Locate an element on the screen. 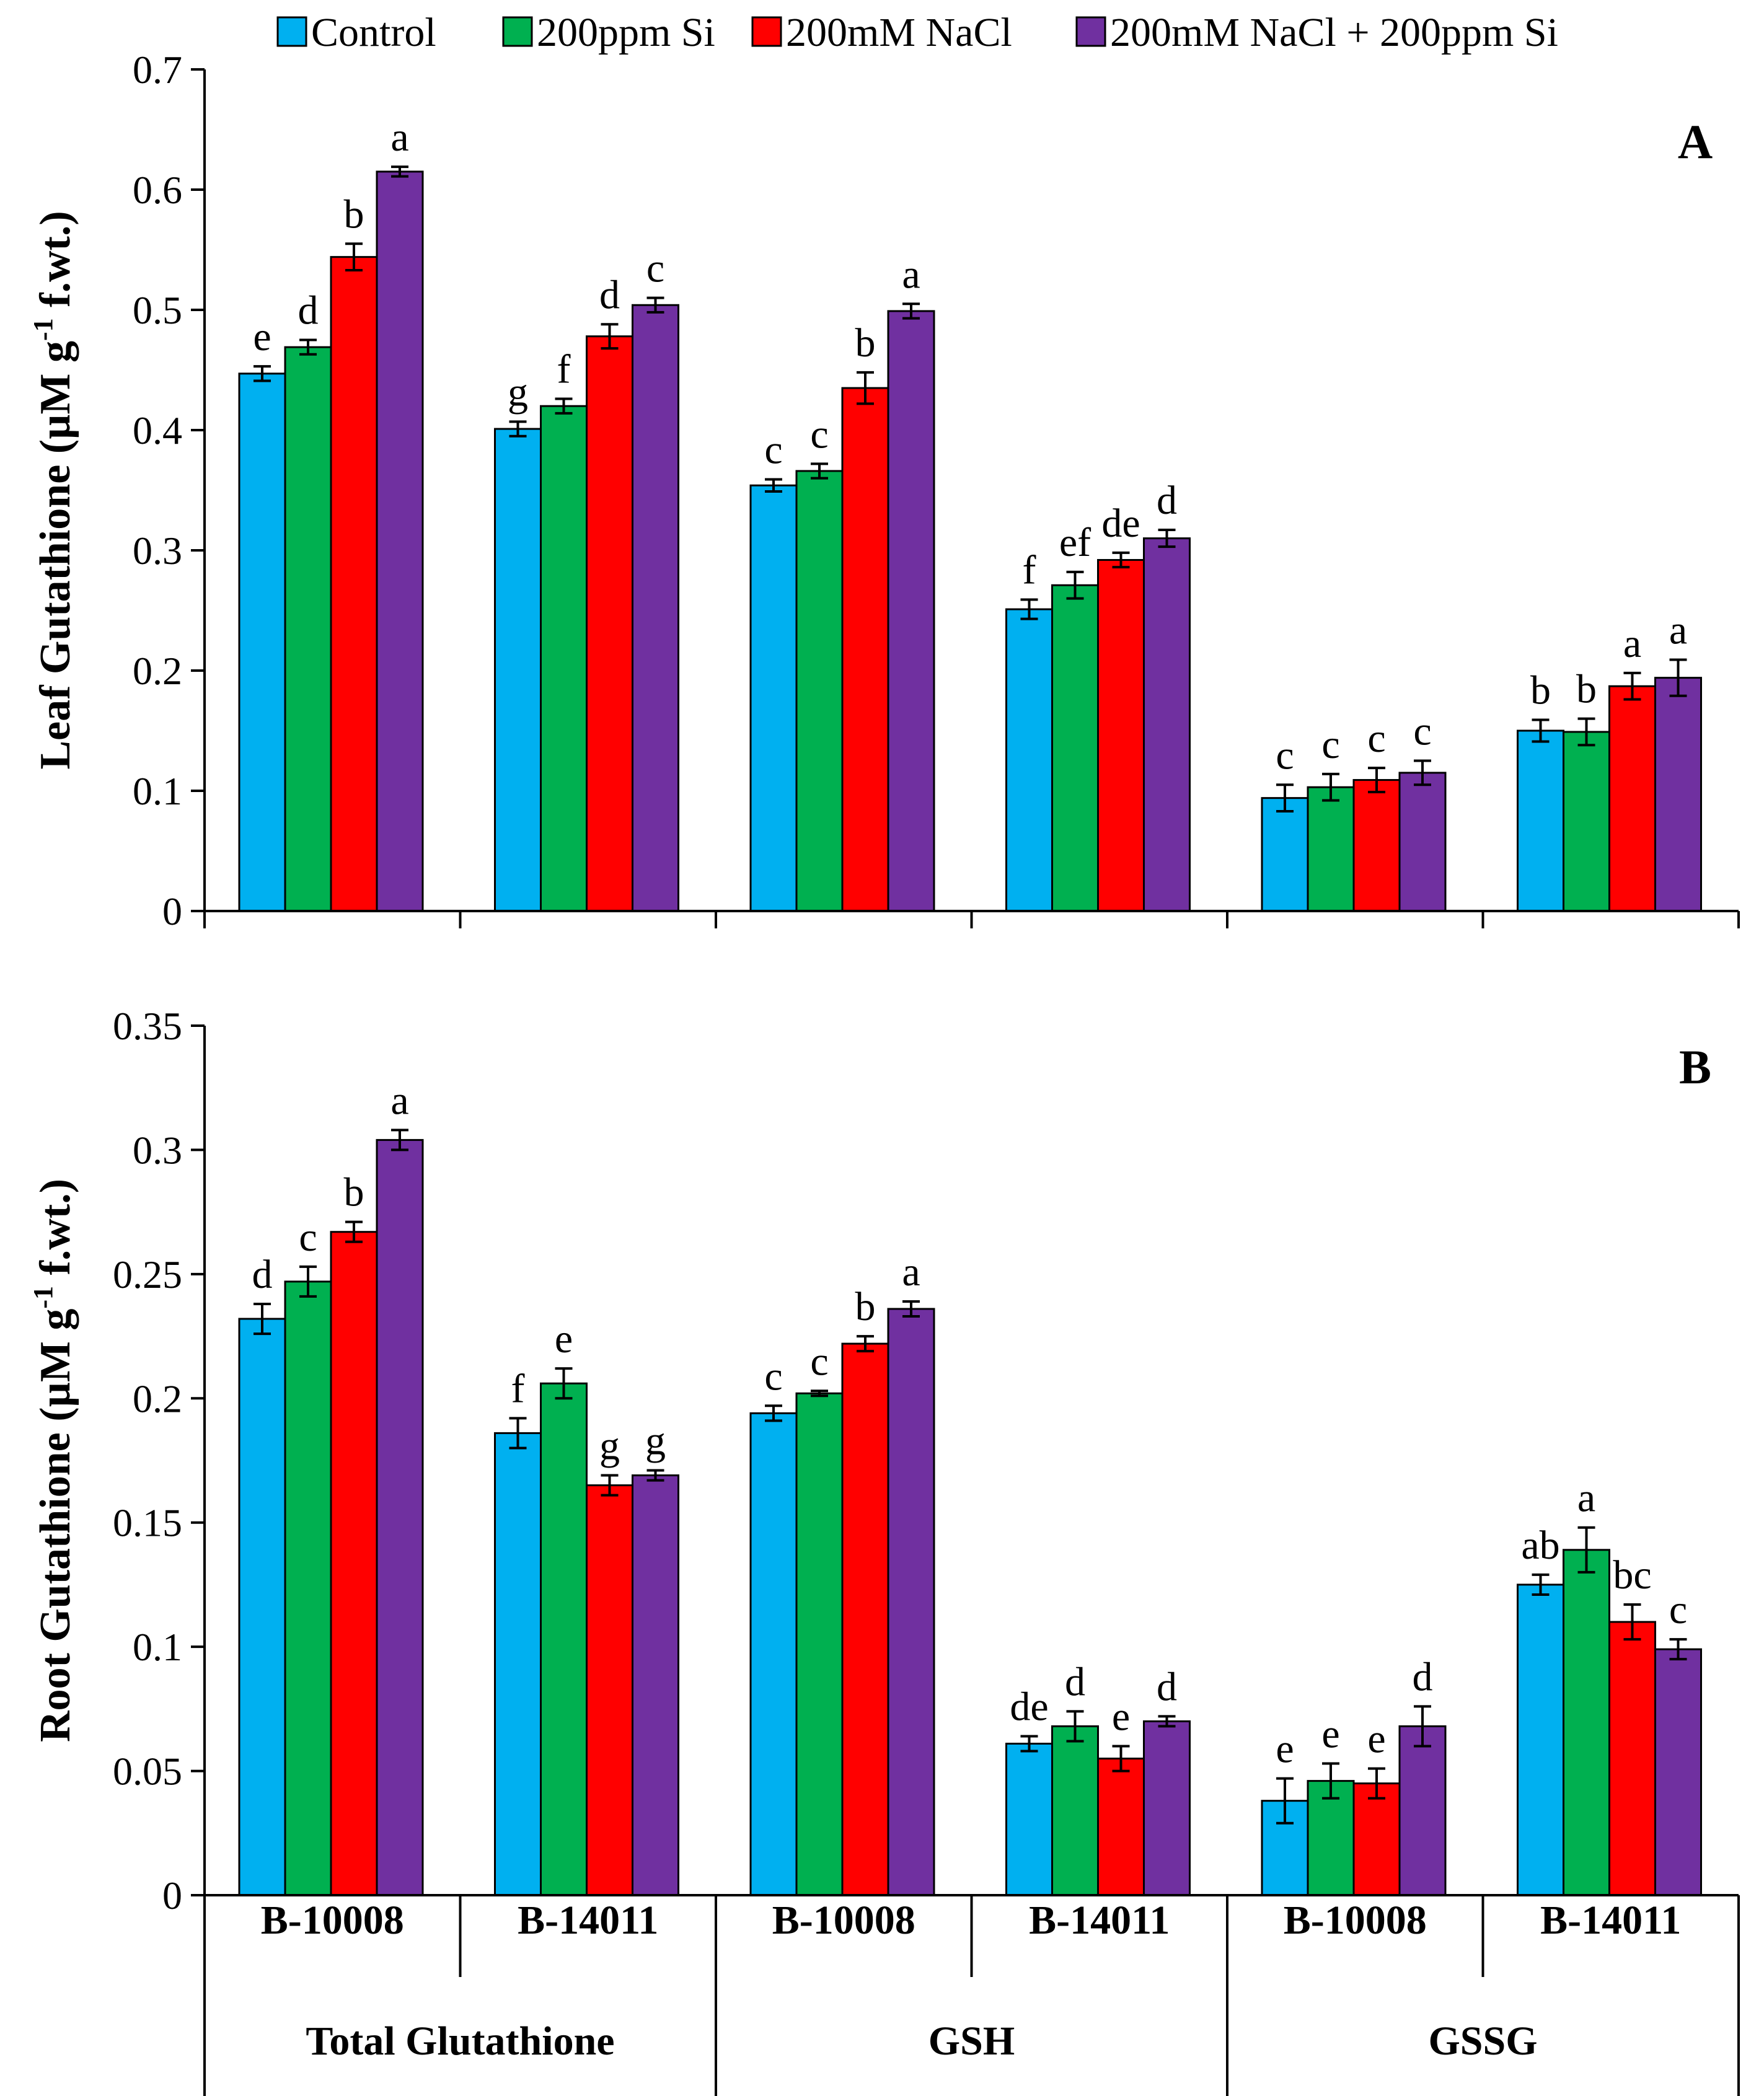 Image resolution: width=1764 pixels, height=2096 pixels. legend-label-1: Control is located at coordinates (373, 32).